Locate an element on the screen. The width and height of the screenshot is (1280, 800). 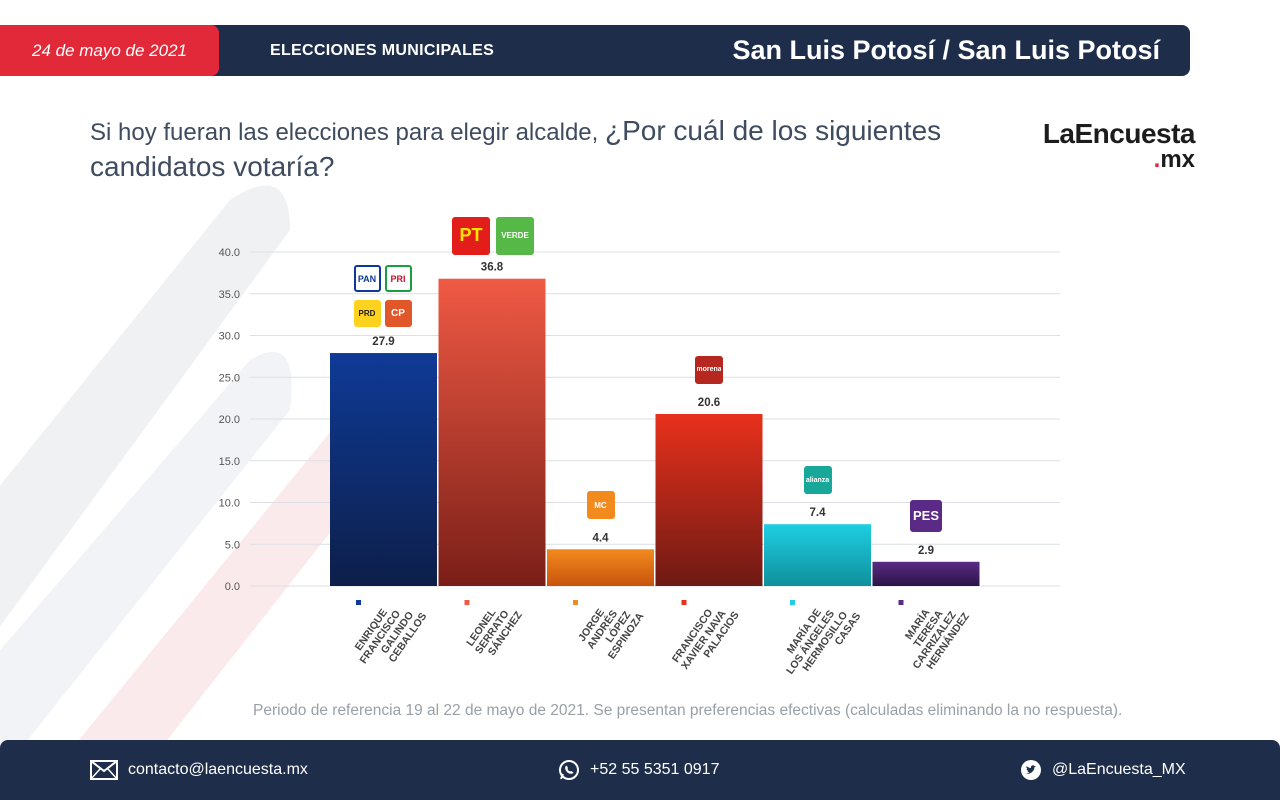
data-label: 27.9 is located at coordinates (383, 342).